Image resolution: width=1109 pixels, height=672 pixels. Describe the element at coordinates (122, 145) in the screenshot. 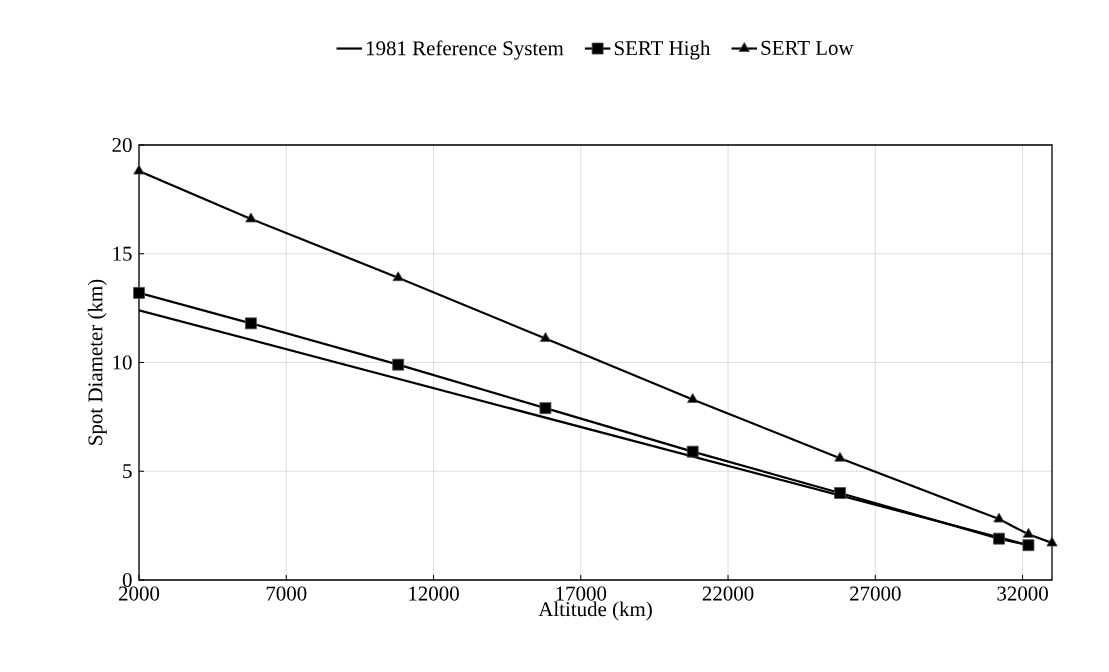

I see `y-tick-label: 20` at that location.